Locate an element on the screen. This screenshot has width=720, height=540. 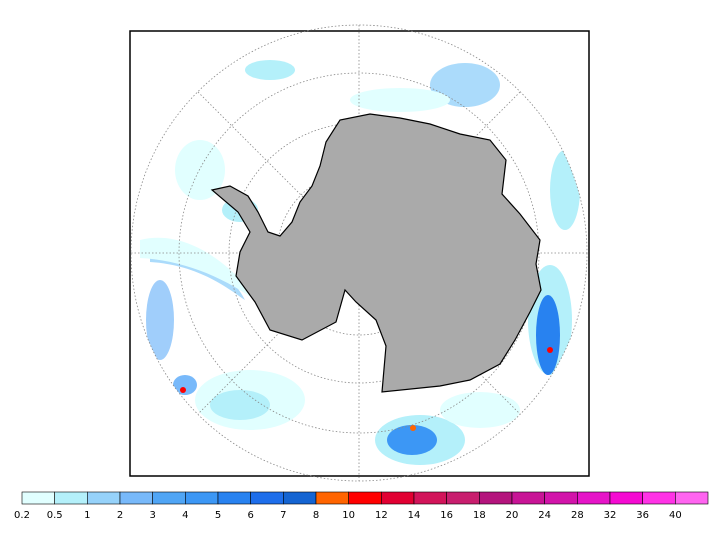
legend-label: 1 is located at coordinates (87, 515).